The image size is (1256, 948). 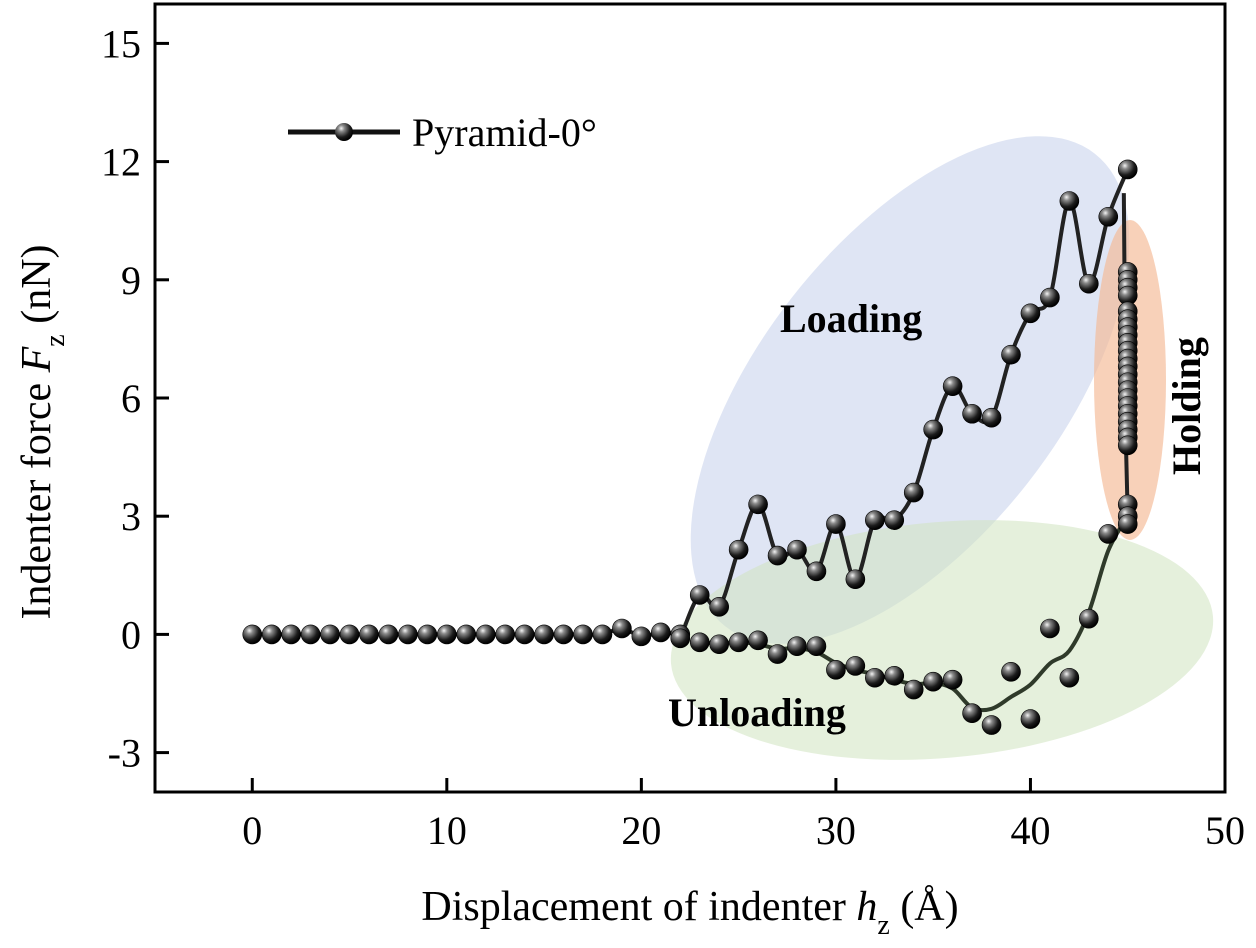 I want to click on unloading-label: Unloading, so click(x=757, y=712).